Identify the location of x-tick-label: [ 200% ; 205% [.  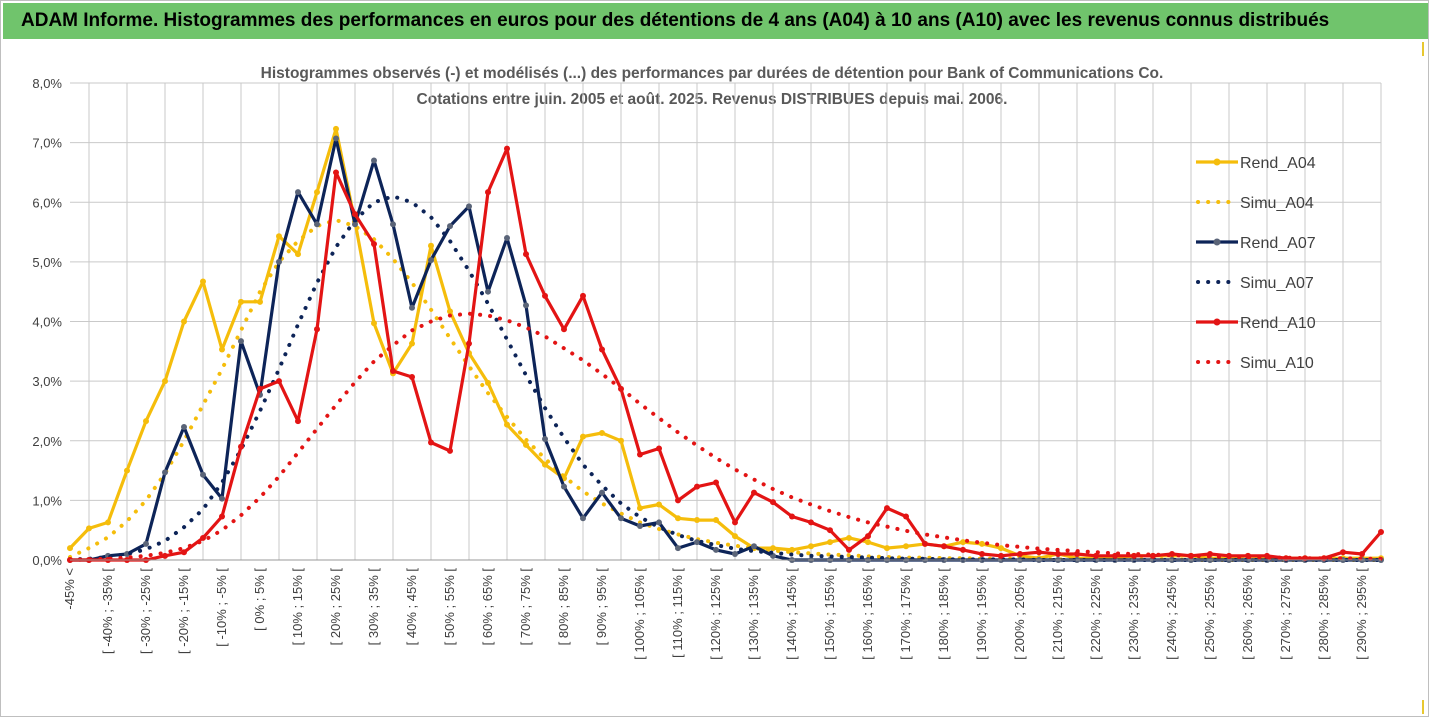
(1019, 614).